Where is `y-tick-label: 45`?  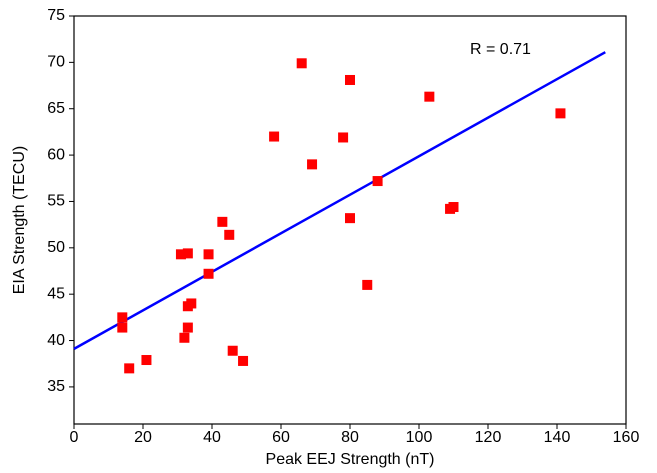
y-tick-label: 45 is located at coordinates (56, 293).